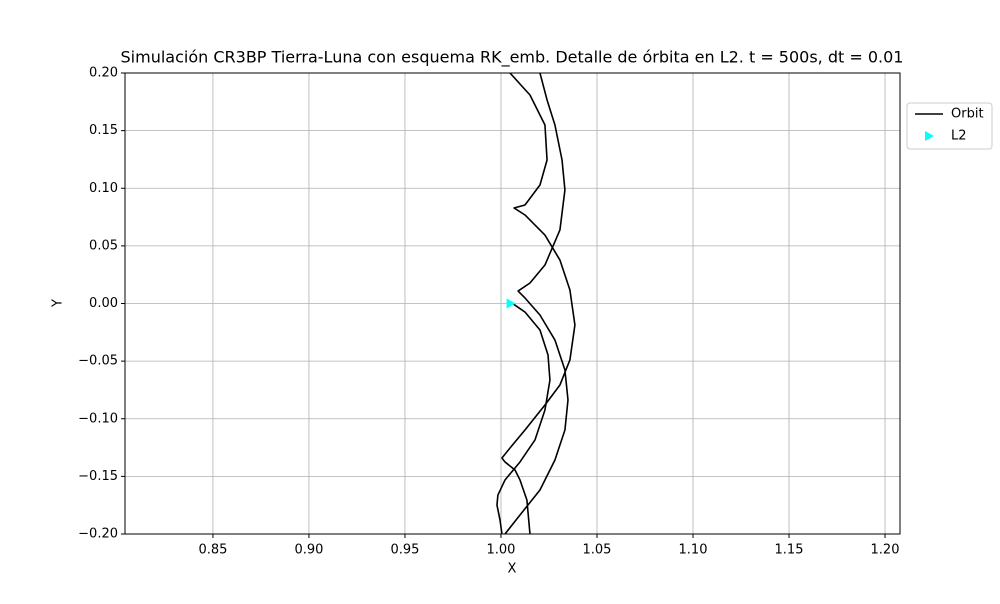 Image resolution: width=1000 pixels, height=604 pixels. Describe the element at coordinates (501, 550) in the screenshot. I see `x-tick-label: 1.00` at that location.